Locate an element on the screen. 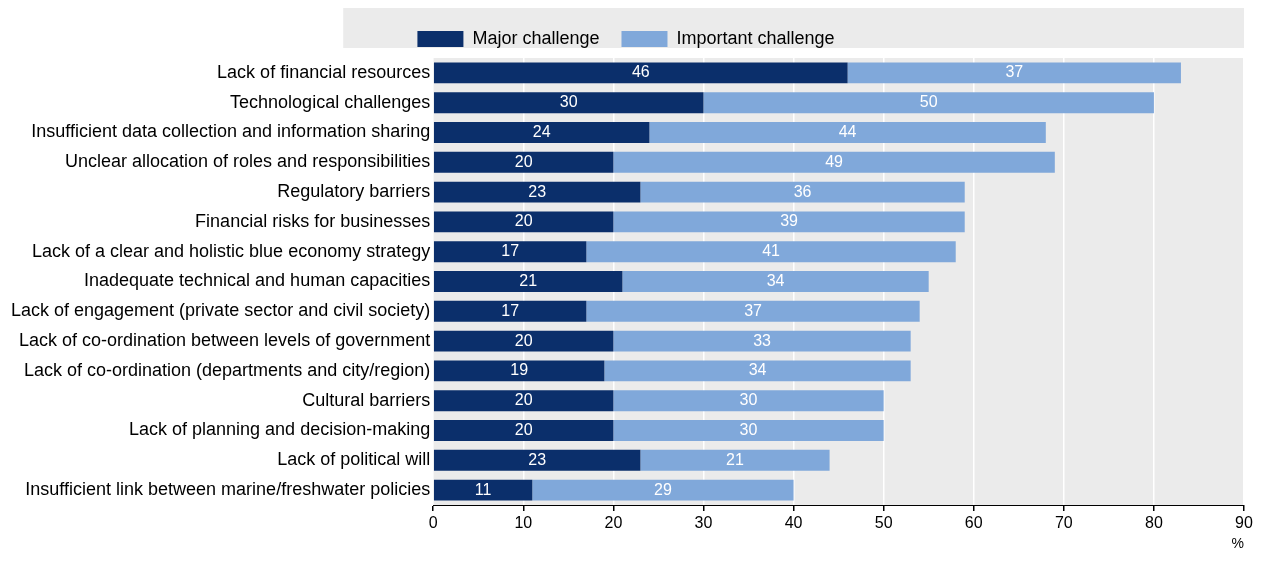 The image size is (1264, 561). data-label: 19 is located at coordinates (519, 370).